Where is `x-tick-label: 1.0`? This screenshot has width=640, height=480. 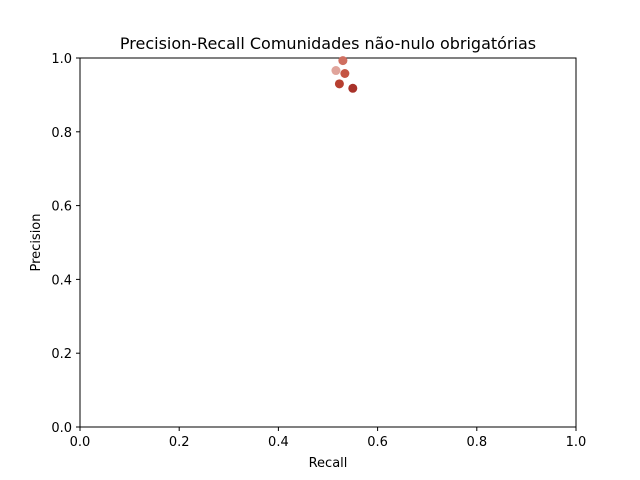 x-tick-label: 1.0 is located at coordinates (576, 442).